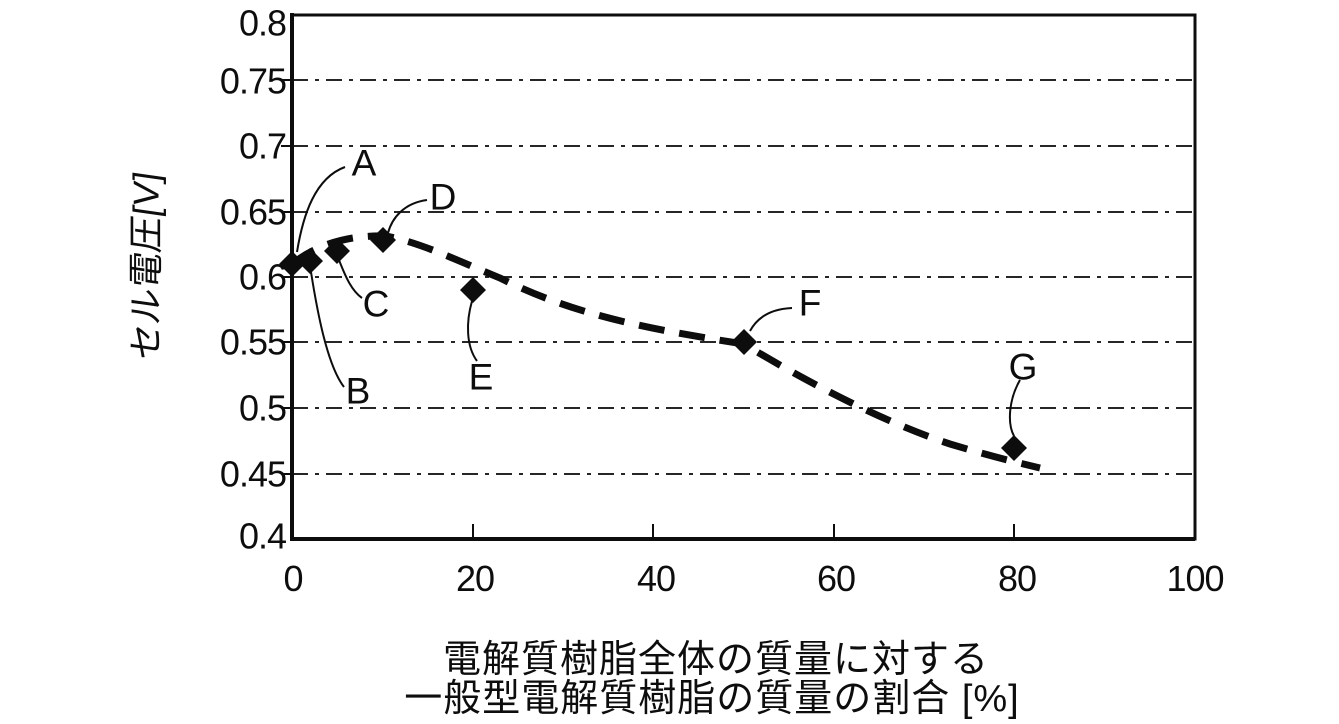  What do you see at coordinates (836, 578) in the screenshot?
I see `x-tick-label: 60` at bounding box center [836, 578].